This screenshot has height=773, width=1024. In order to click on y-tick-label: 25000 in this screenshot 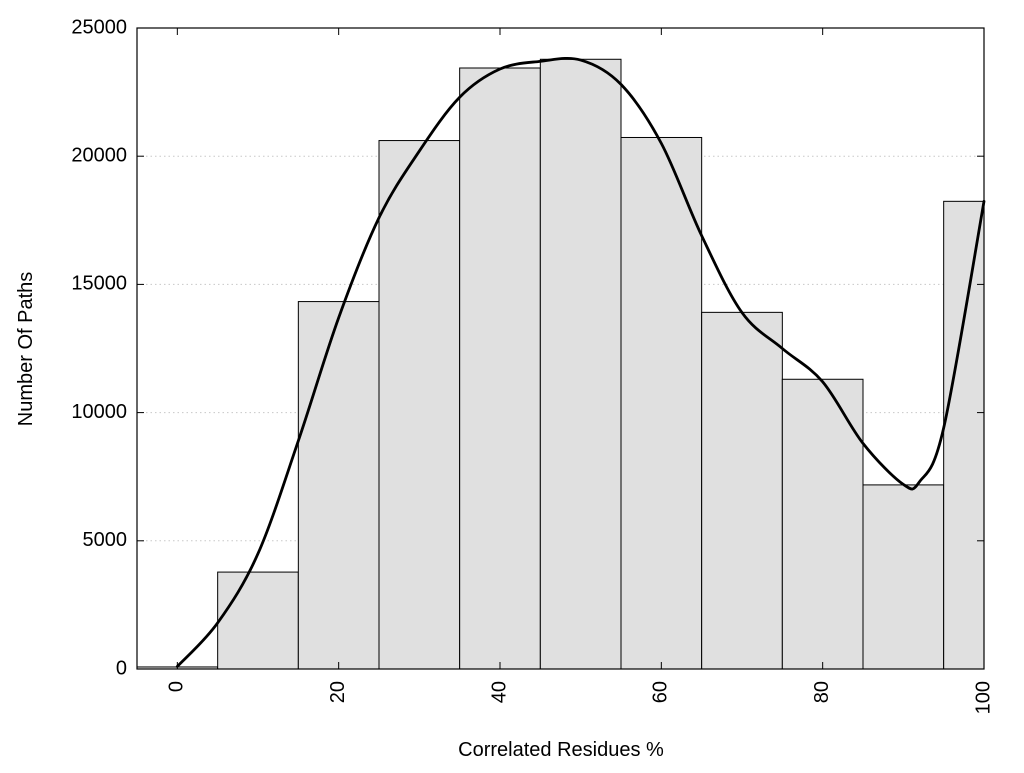, I will do `click(99, 27)`.